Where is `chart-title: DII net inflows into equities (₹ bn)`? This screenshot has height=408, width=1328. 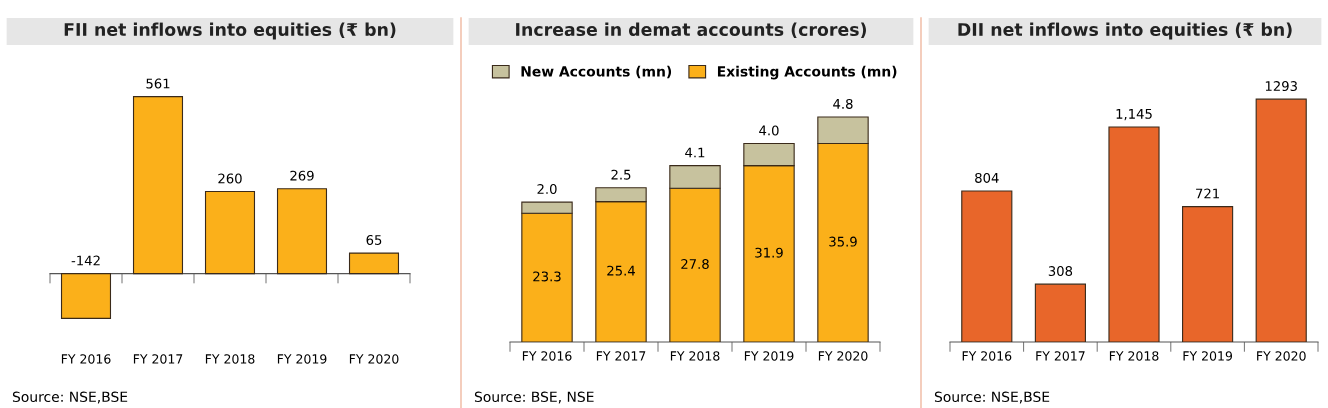
chart-title: DII net inflows into equities (₹ bn) is located at coordinates (1125, 31).